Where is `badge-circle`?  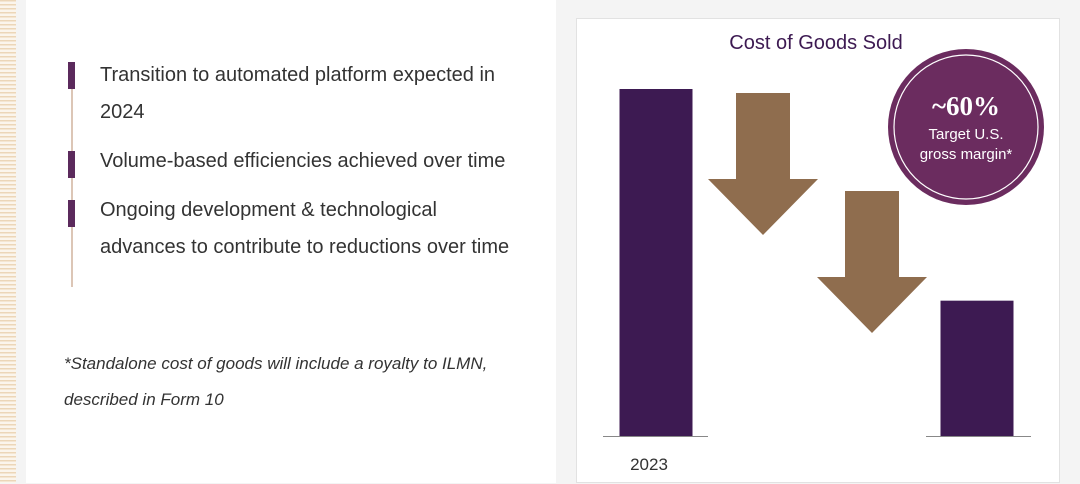
badge-circle is located at coordinates (966, 127).